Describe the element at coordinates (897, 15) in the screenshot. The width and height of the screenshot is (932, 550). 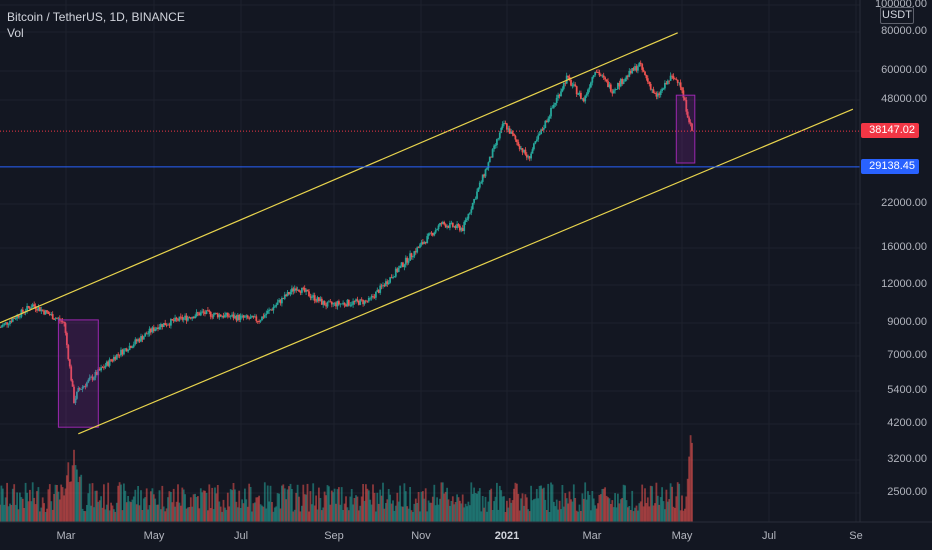
I see `currency-badge: USDT` at that location.